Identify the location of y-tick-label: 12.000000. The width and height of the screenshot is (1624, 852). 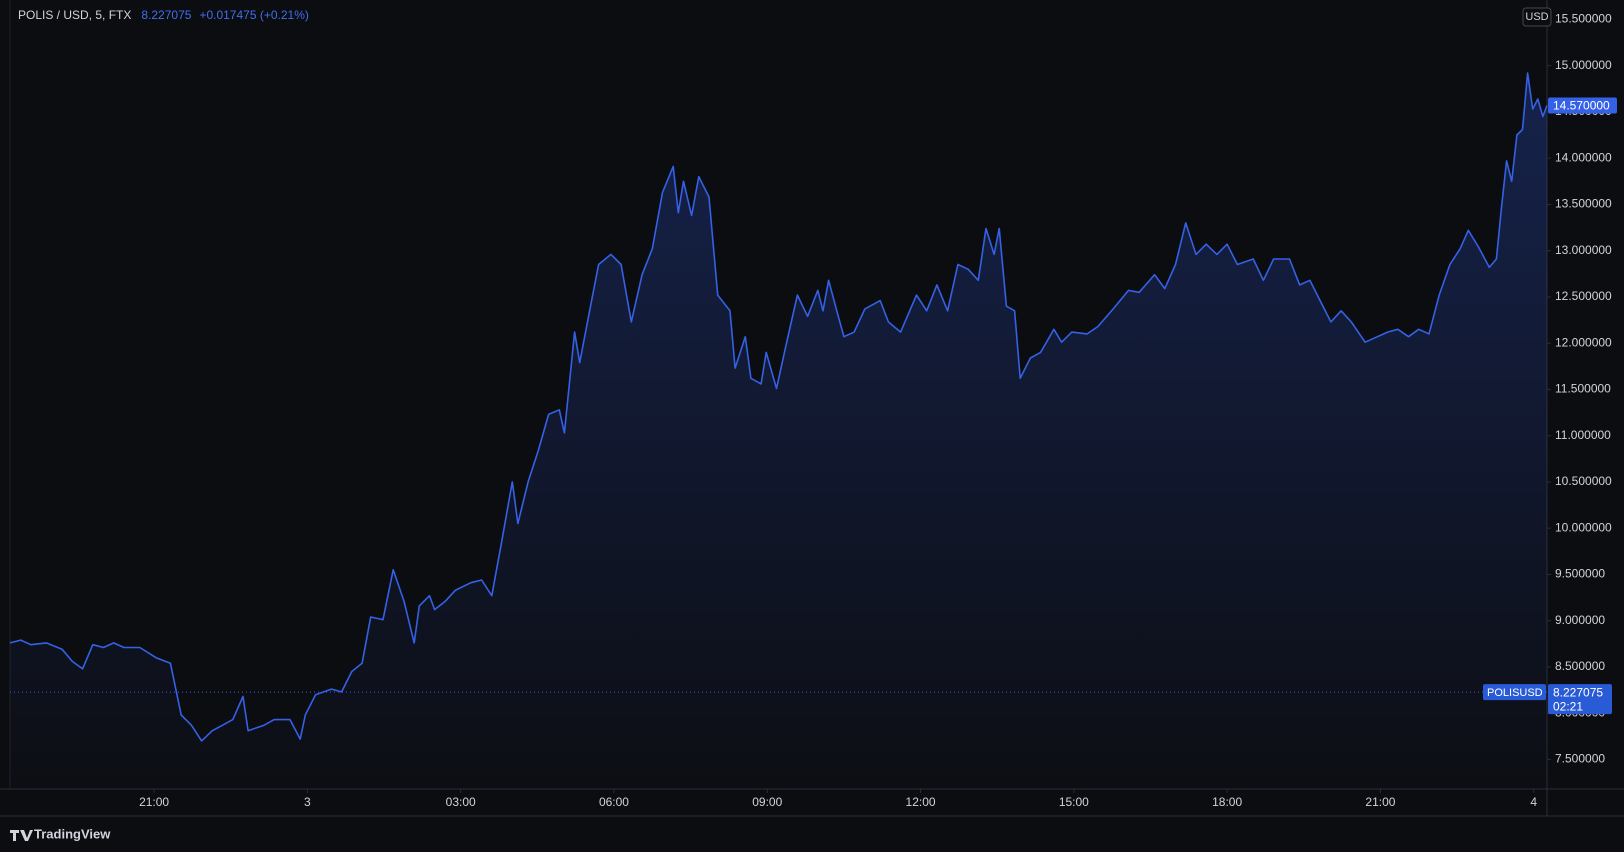
(1583, 342).